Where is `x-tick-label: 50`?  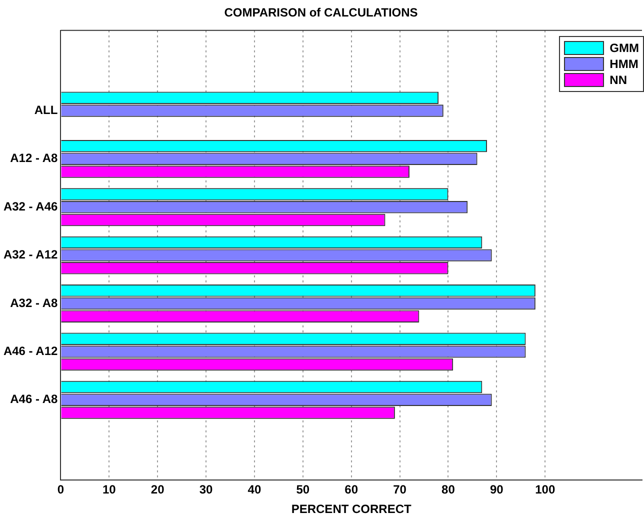
x-tick-label: 50 is located at coordinates (303, 489).